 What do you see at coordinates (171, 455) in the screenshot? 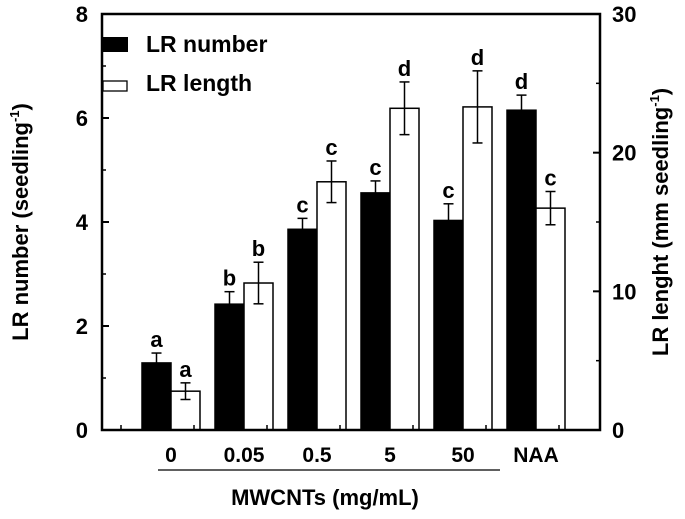
I see `x-tick-label: 0` at bounding box center [171, 455].